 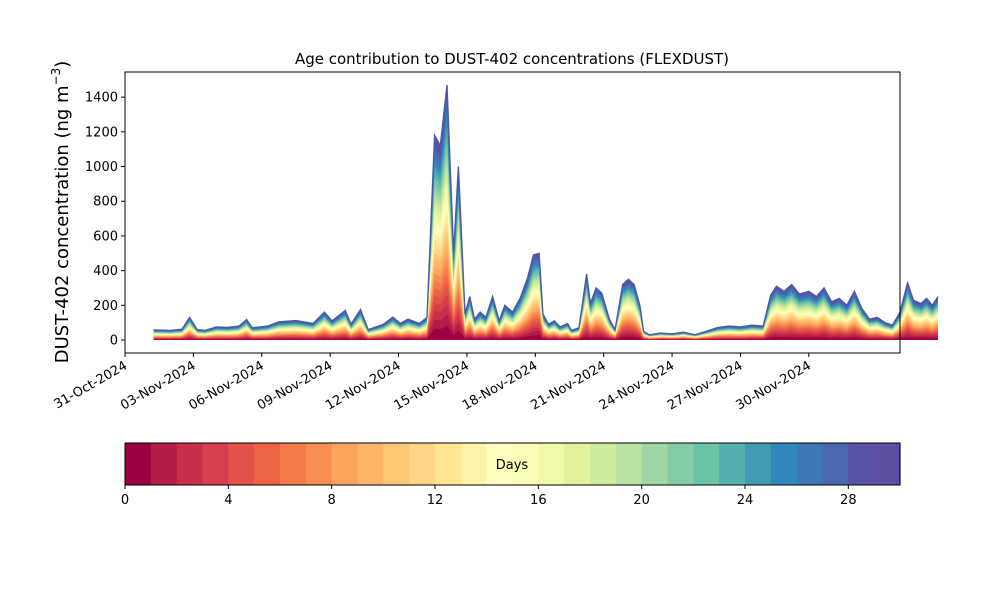 What do you see at coordinates (226, 385) in the screenshot?
I see `x-tick-label: 06-Nov-2024` at bounding box center [226, 385].